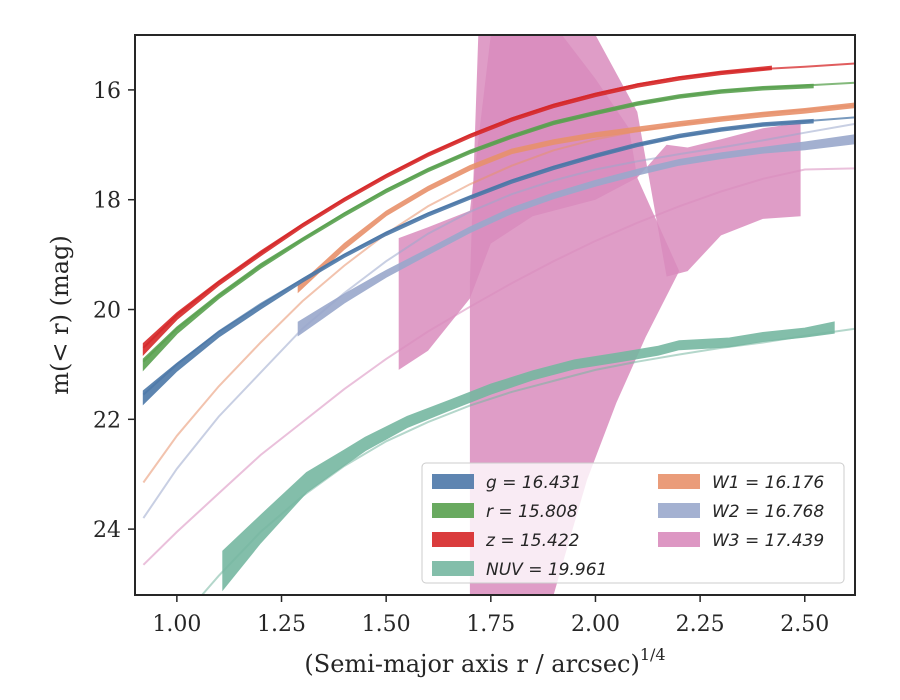 The width and height of the screenshot is (900, 700). What do you see at coordinates (532, 541) in the screenshot?
I see `legend-label-z: z = 15.422` at bounding box center [532, 541].